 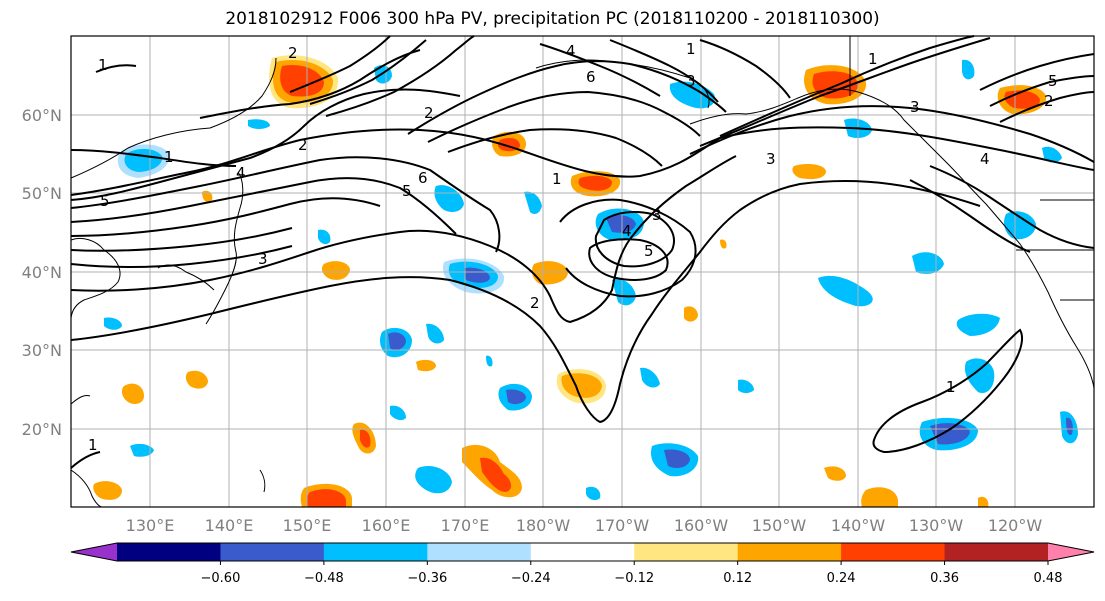 I want to click on colorbar-tick-label: 0.24, so click(x=841, y=578).